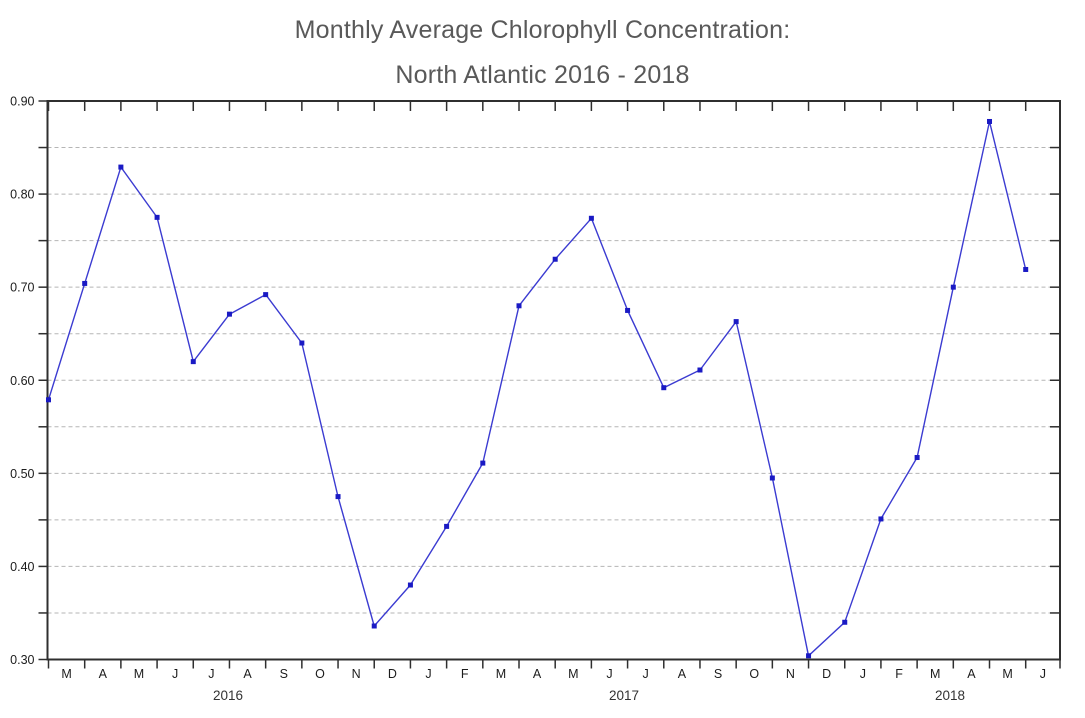  I want to click on y-axis-tick-label: 0.80, so click(22, 195).